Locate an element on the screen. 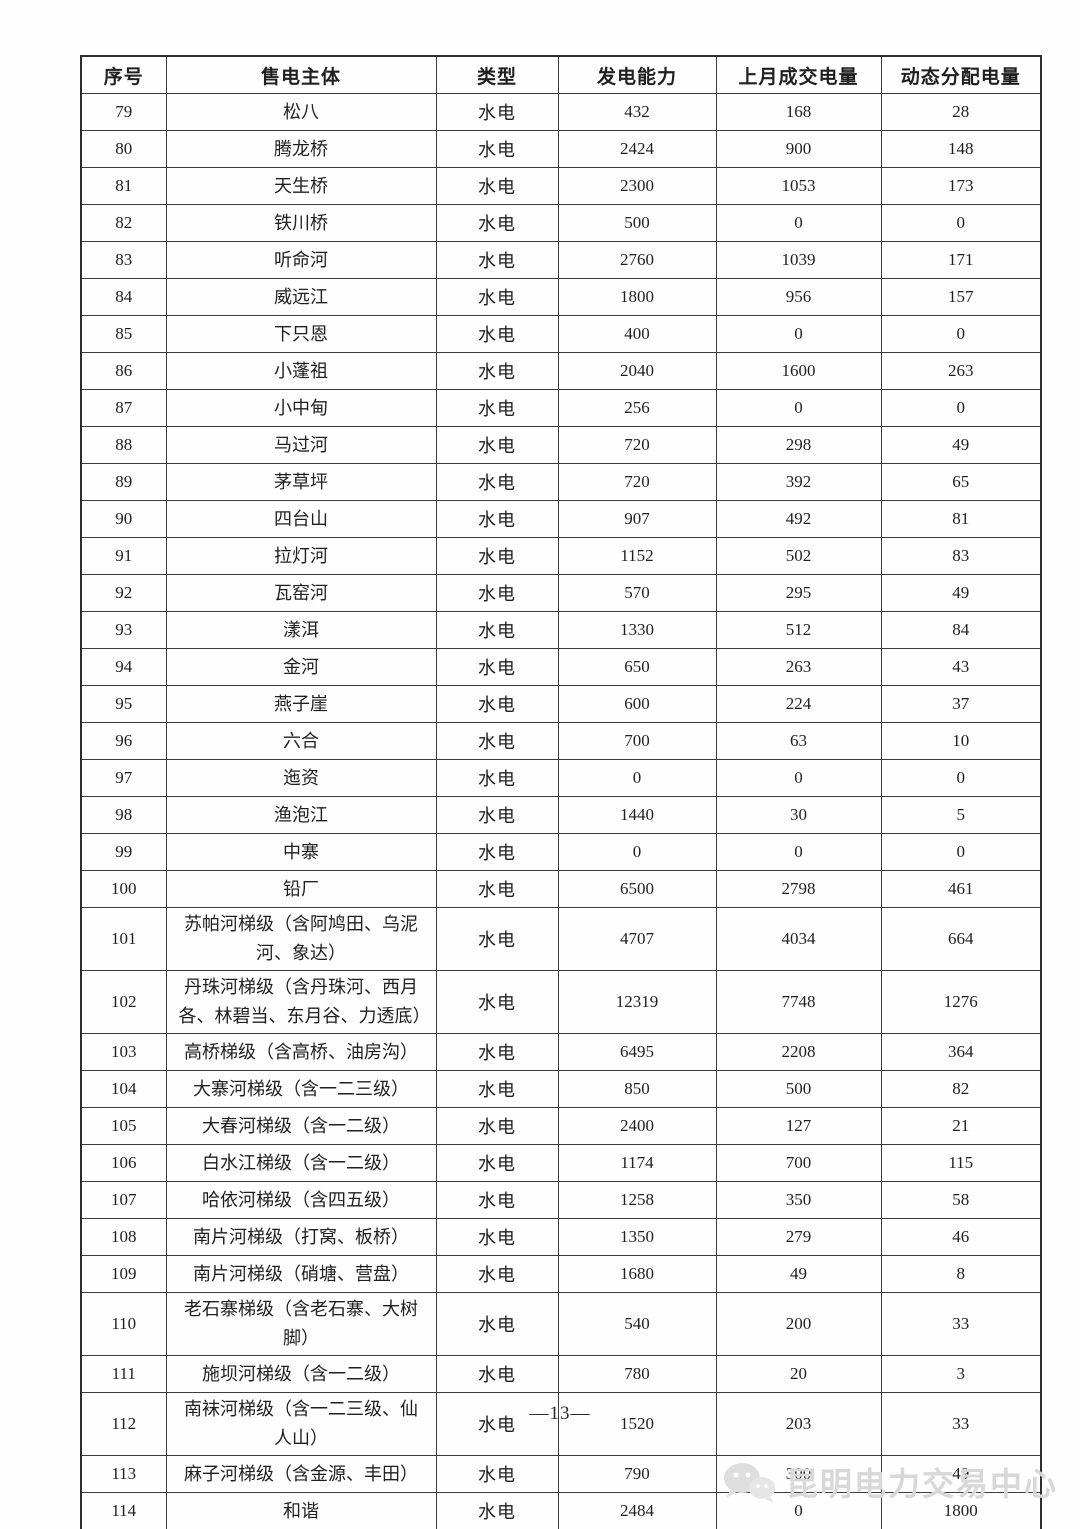 The width and height of the screenshot is (1080, 1529). seller-name: 大寨河梯级（含一二三级） is located at coordinates (301, 1089).